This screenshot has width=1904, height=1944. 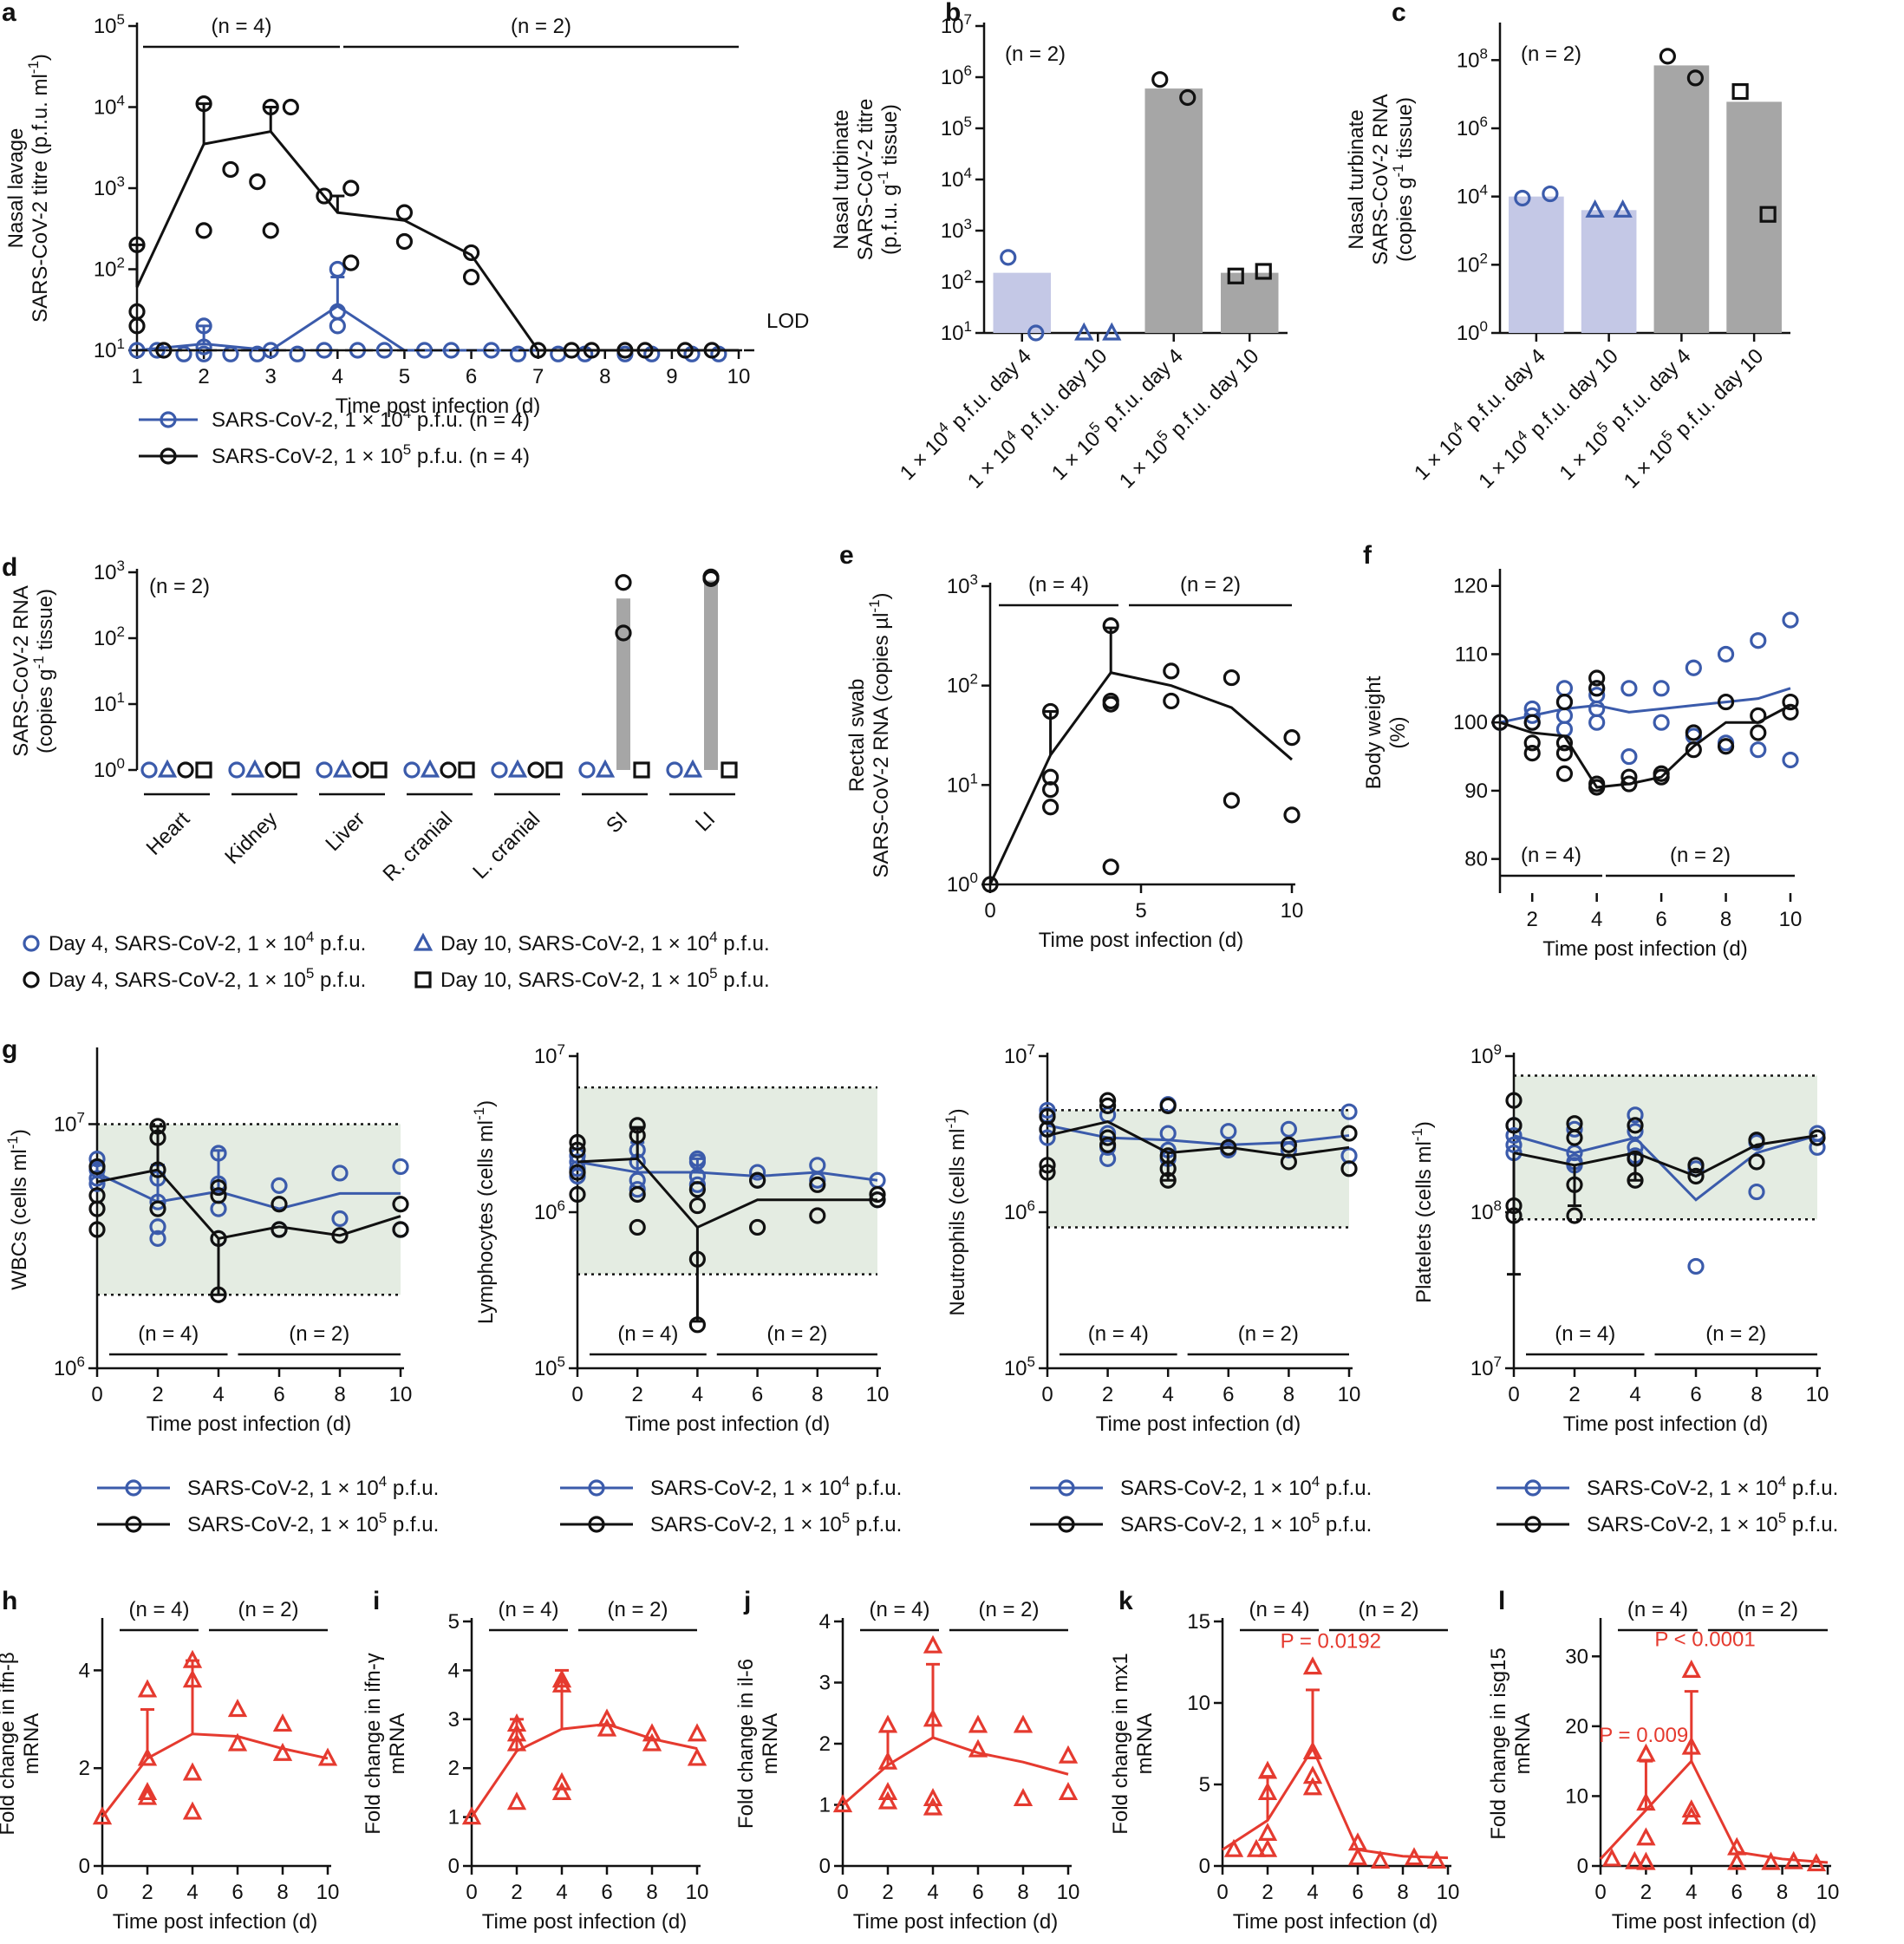 What do you see at coordinates (647, 1334) in the screenshot?
I see `g2-n-label: (n = 4)` at bounding box center [647, 1334].